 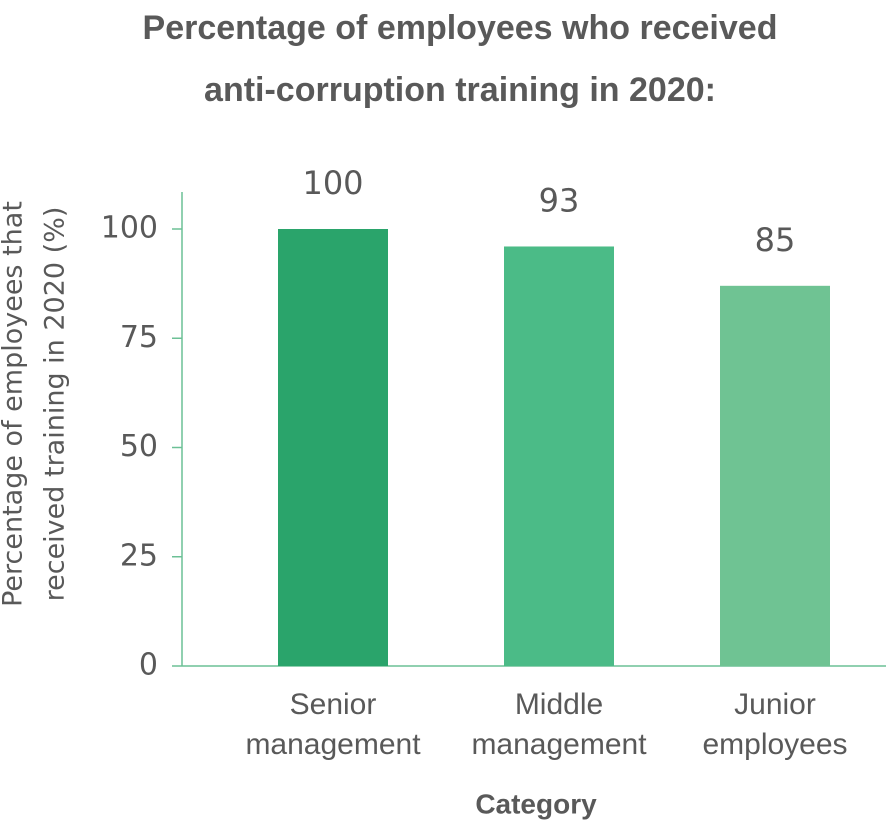 I want to click on x-axis-title-text: Category, so click(x=536, y=803).